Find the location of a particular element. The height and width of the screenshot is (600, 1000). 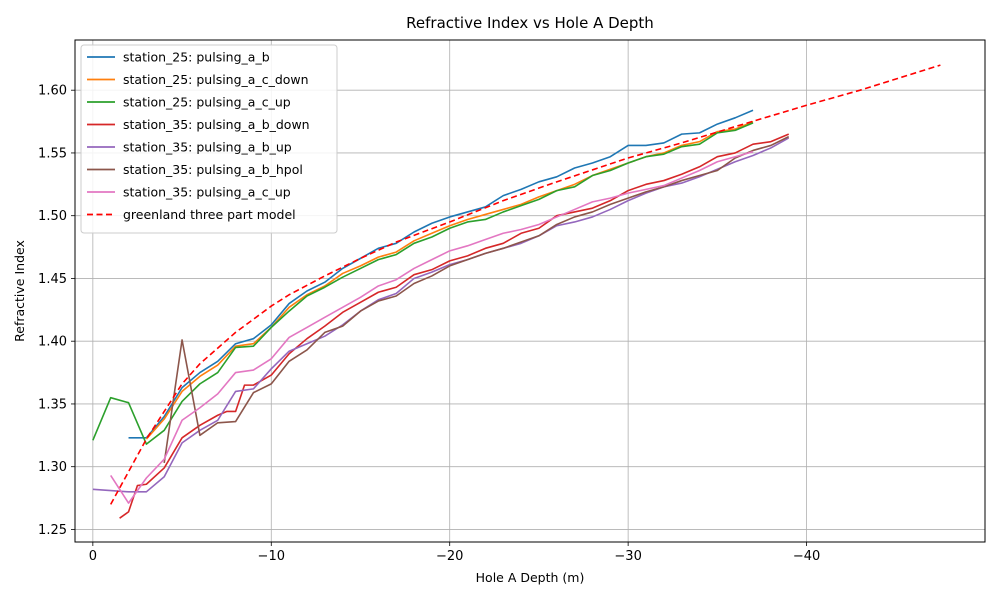

legend-label: greenland three part model is located at coordinates (209, 214).